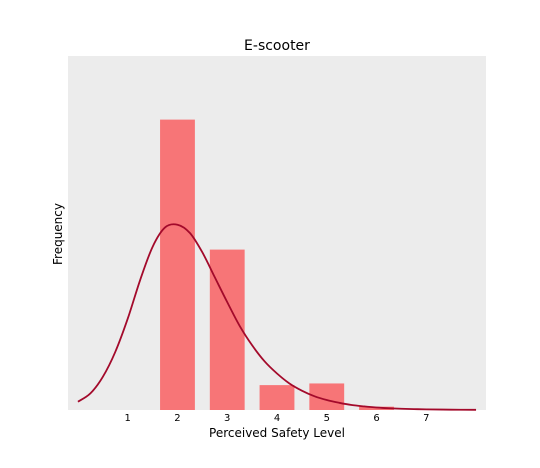 Image resolution: width=540 pixels, height=468 pixels. Describe the element at coordinates (177, 418) in the screenshot. I see `x-tick-label-2: 2` at that location.